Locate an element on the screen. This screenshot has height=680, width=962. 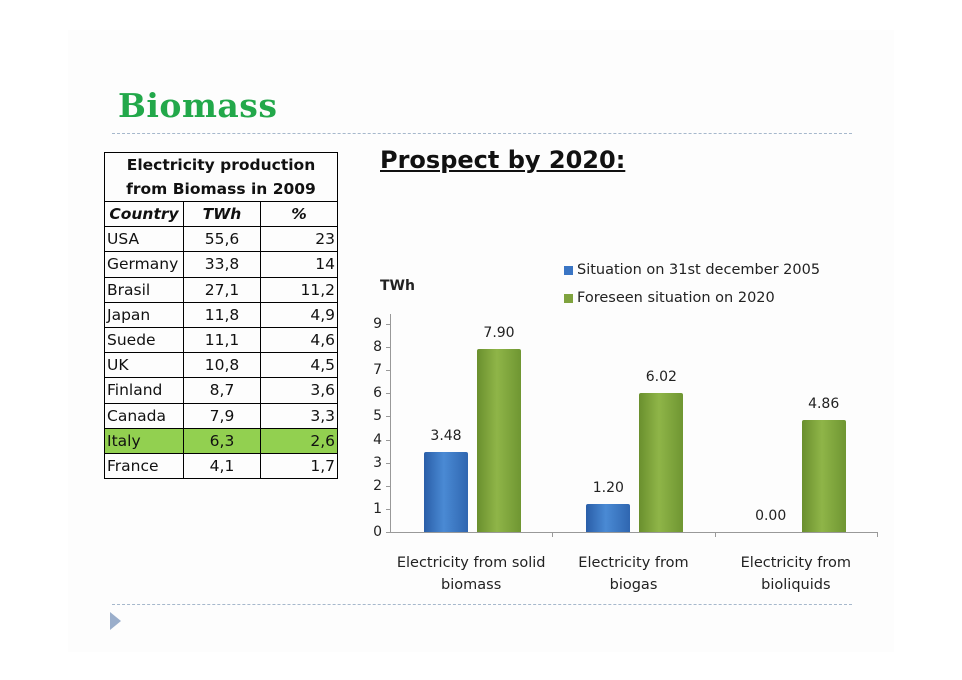
y-tick-label: 8 is located at coordinates (377, 347).